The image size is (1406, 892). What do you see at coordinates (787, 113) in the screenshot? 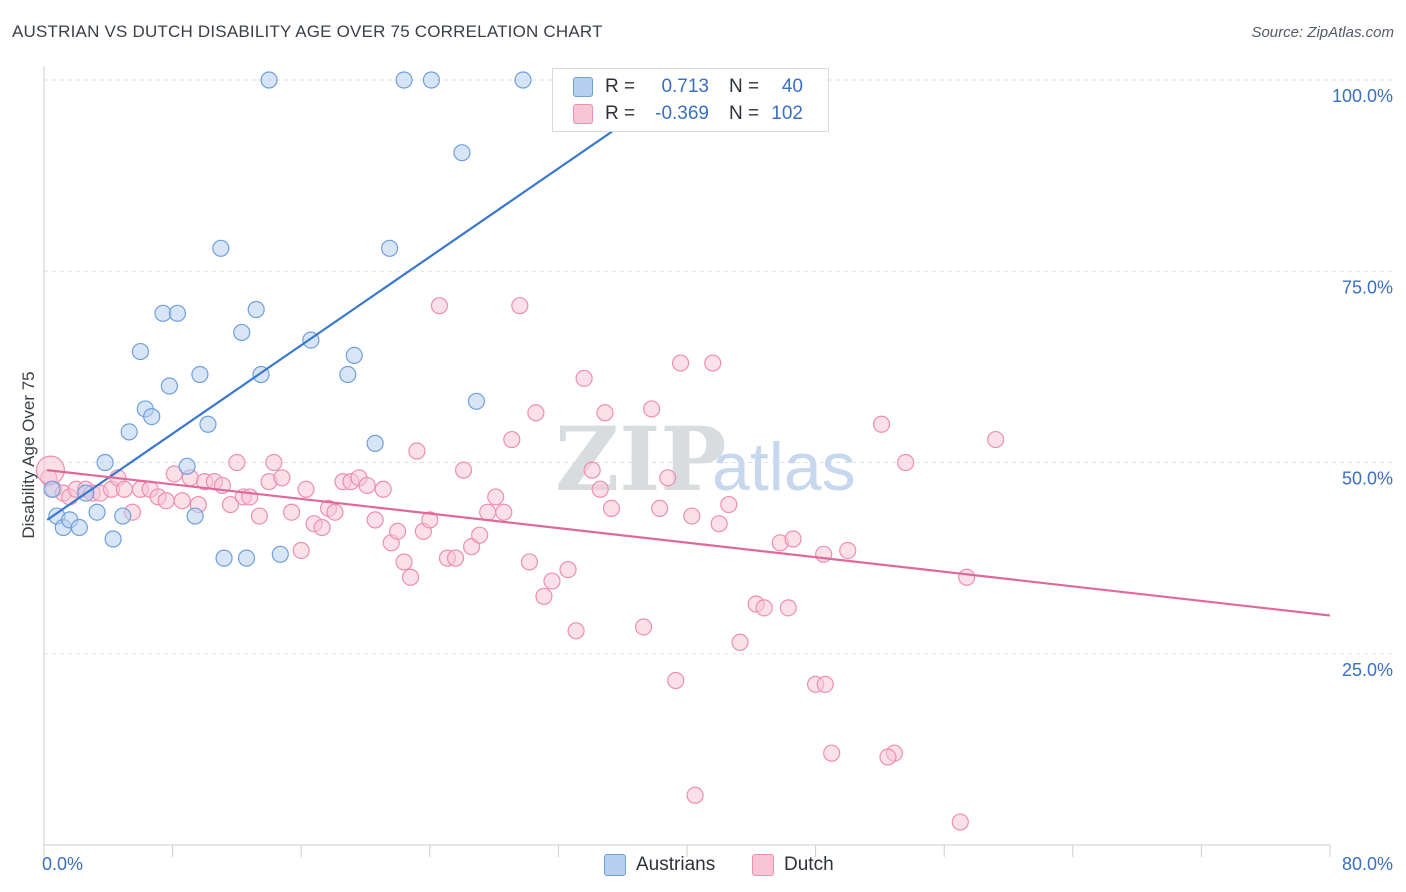
I see `legend-n-value: 102` at bounding box center [787, 113].